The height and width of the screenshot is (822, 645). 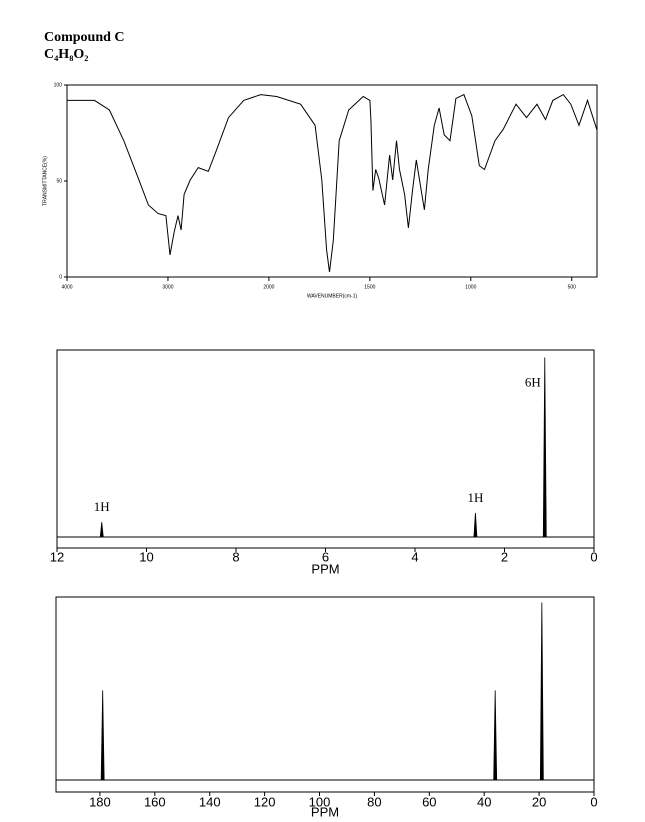 I want to click on x-tick-label: 100, so click(x=320, y=801).